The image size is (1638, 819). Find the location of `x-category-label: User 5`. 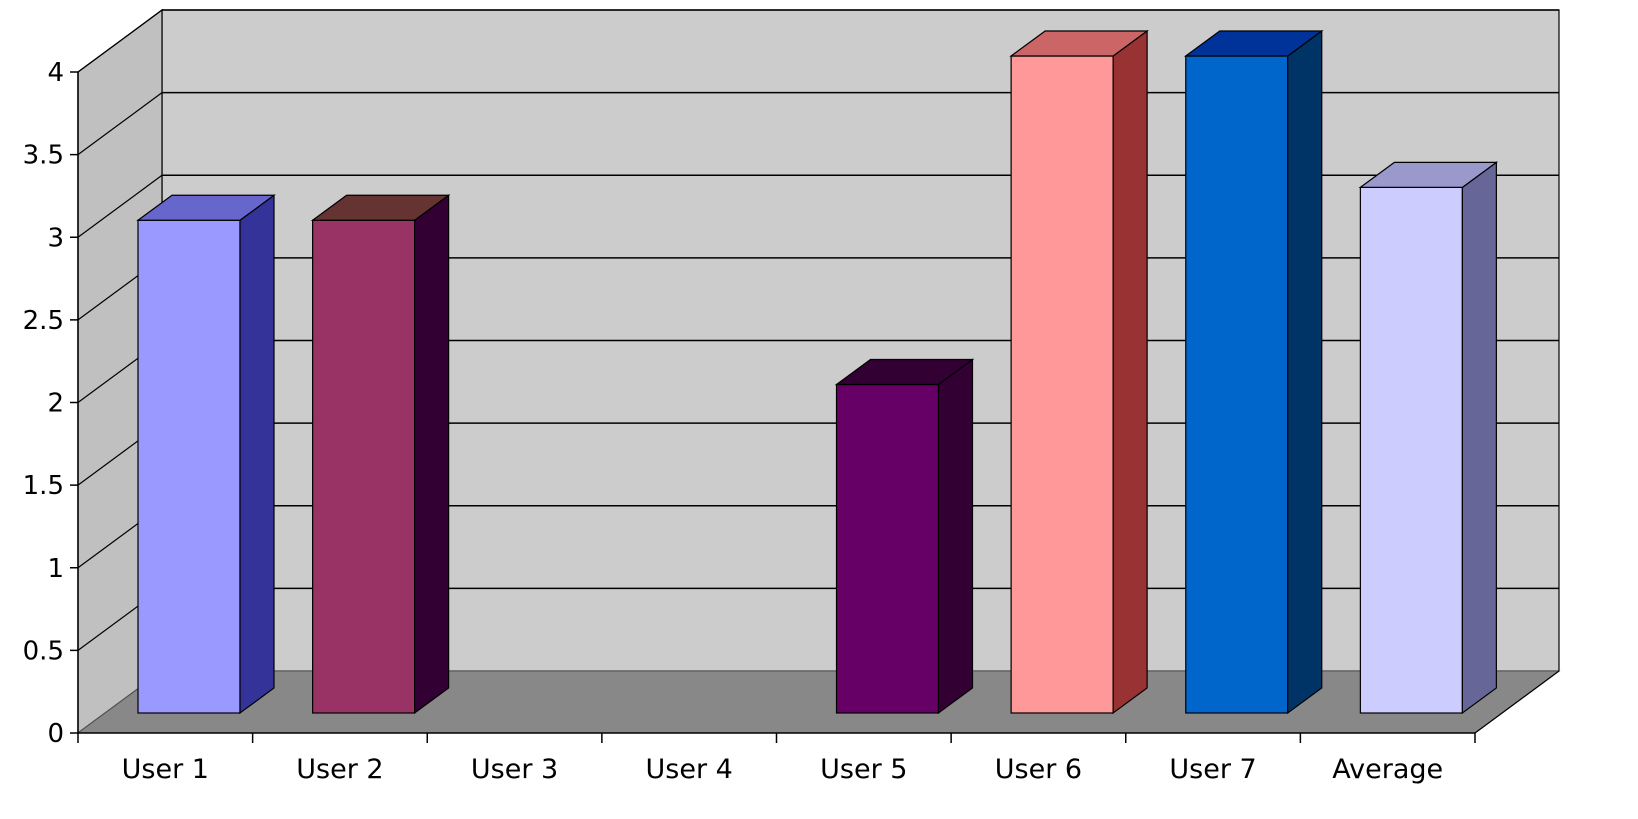

x-category-label: User 5 is located at coordinates (863, 769).